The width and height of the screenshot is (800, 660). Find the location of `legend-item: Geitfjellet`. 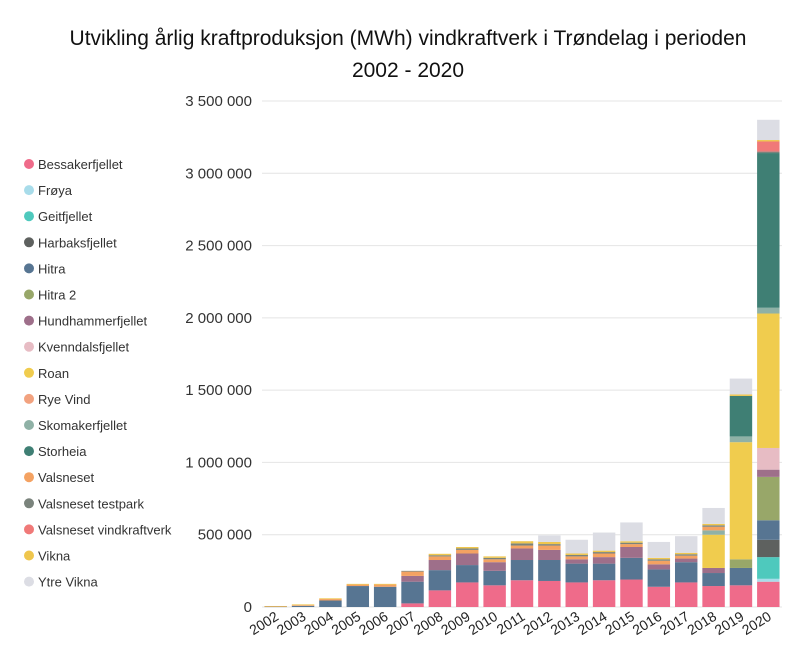

legend-item: Geitfjellet is located at coordinates (58, 216).